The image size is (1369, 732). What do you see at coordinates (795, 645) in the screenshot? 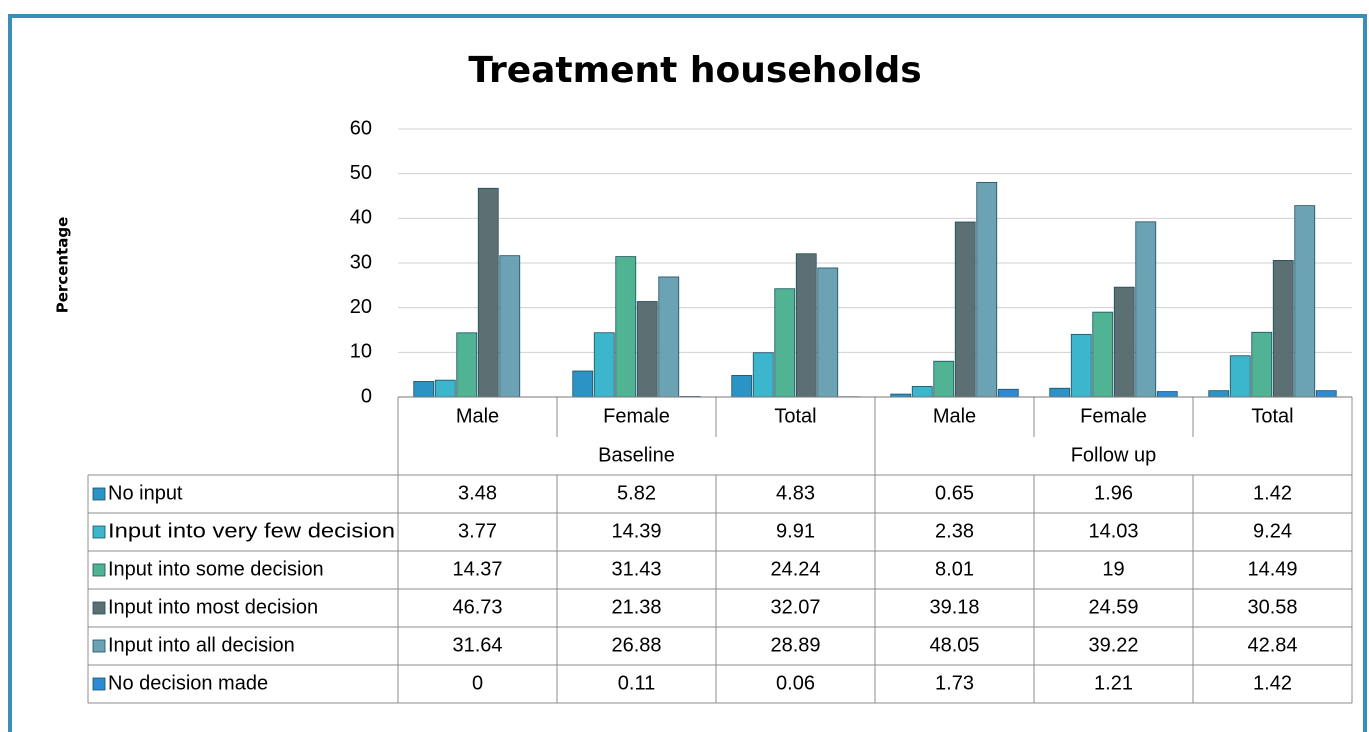
I see `table-cell: 28.89` at bounding box center [795, 645].